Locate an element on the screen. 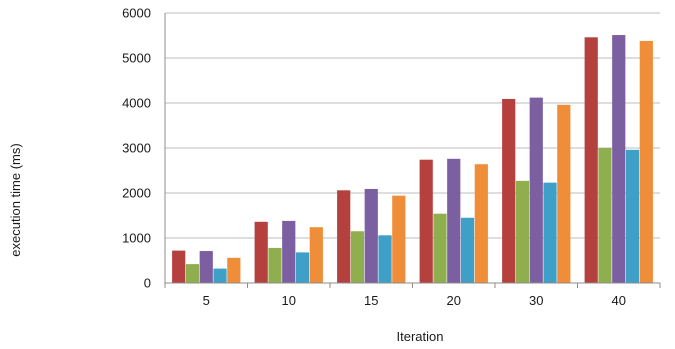  y-tick-label: 6000 is located at coordinates (136, 13).